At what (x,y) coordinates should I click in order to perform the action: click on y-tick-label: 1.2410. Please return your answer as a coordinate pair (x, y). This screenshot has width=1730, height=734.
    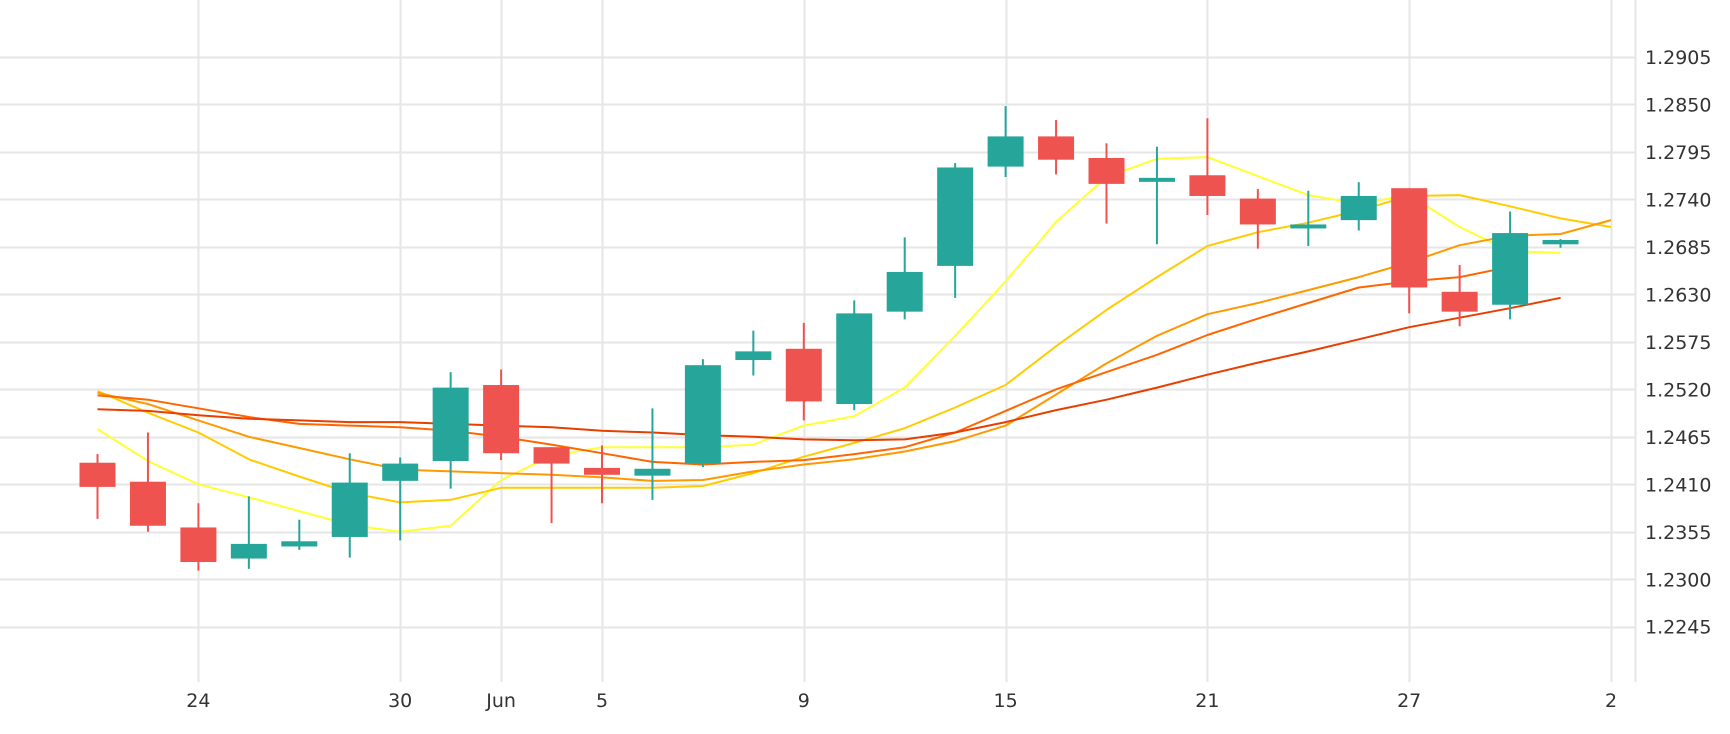
    Looking at the image, I should click on (1678, 485).